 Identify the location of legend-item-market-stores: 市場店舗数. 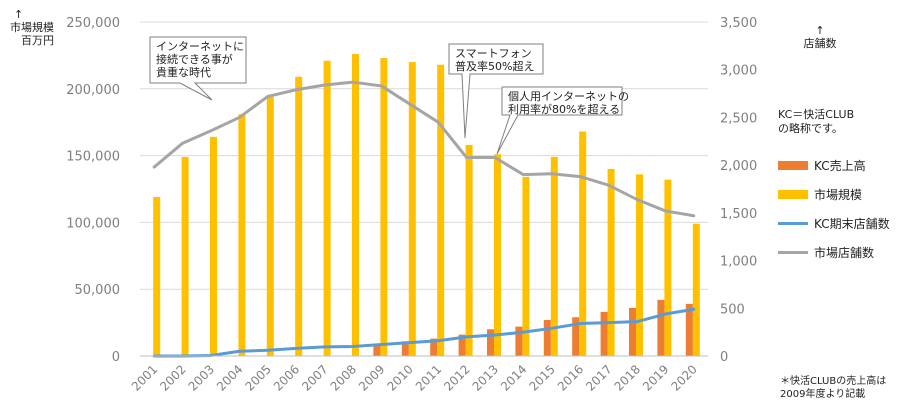
(848, 252).